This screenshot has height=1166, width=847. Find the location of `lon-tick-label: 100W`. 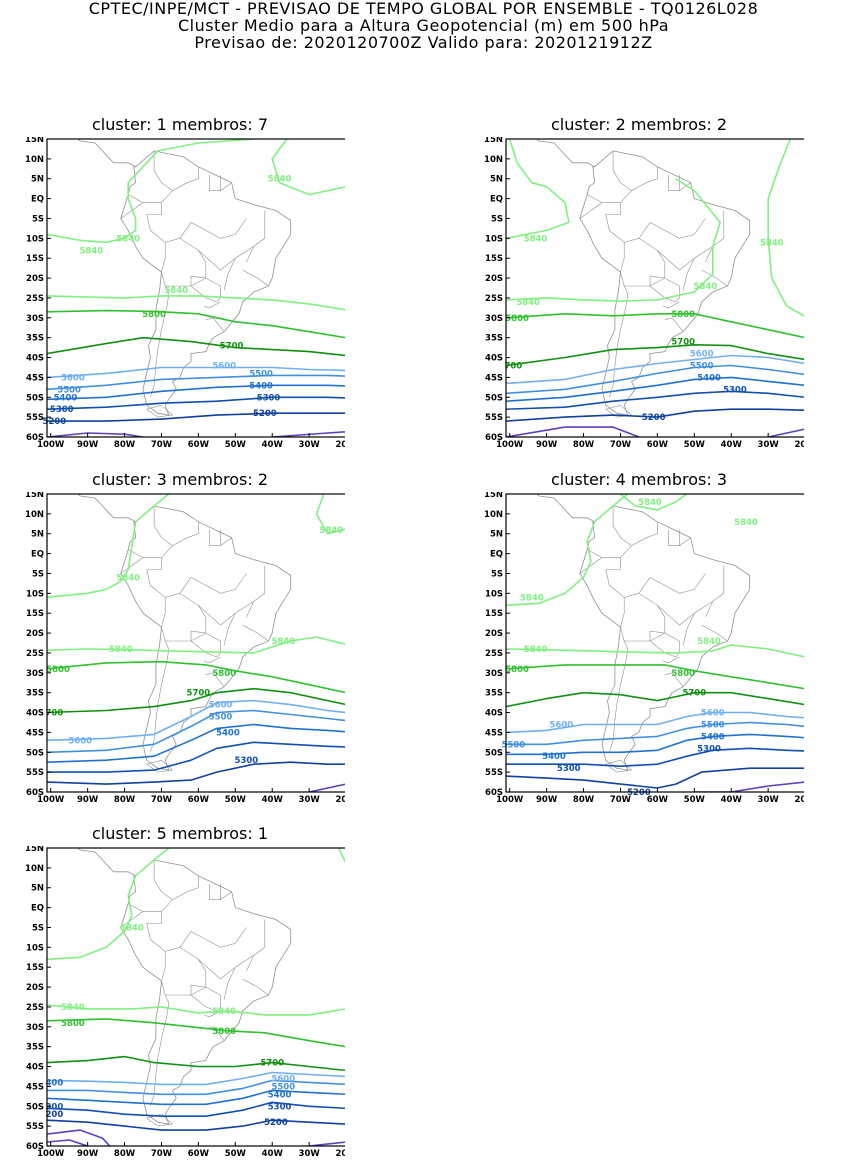

lon-tick-label: 100W is located at coordinates (51, 800).